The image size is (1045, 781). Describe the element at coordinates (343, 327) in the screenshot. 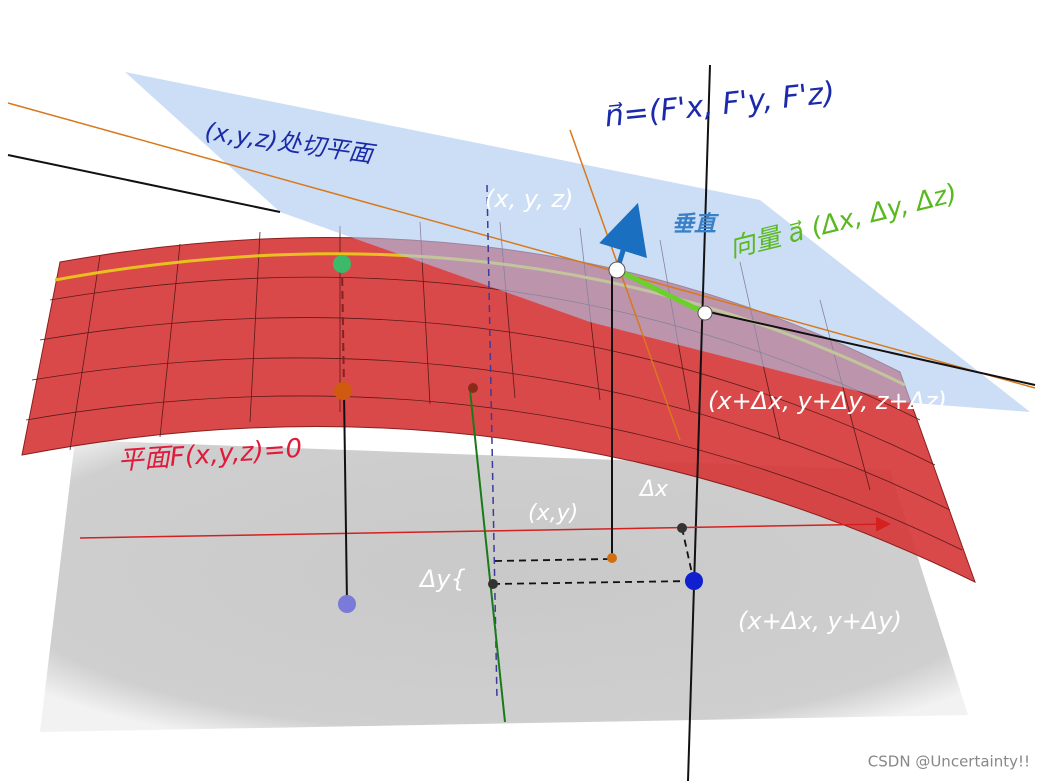

I see `dashed-drop` at that location.